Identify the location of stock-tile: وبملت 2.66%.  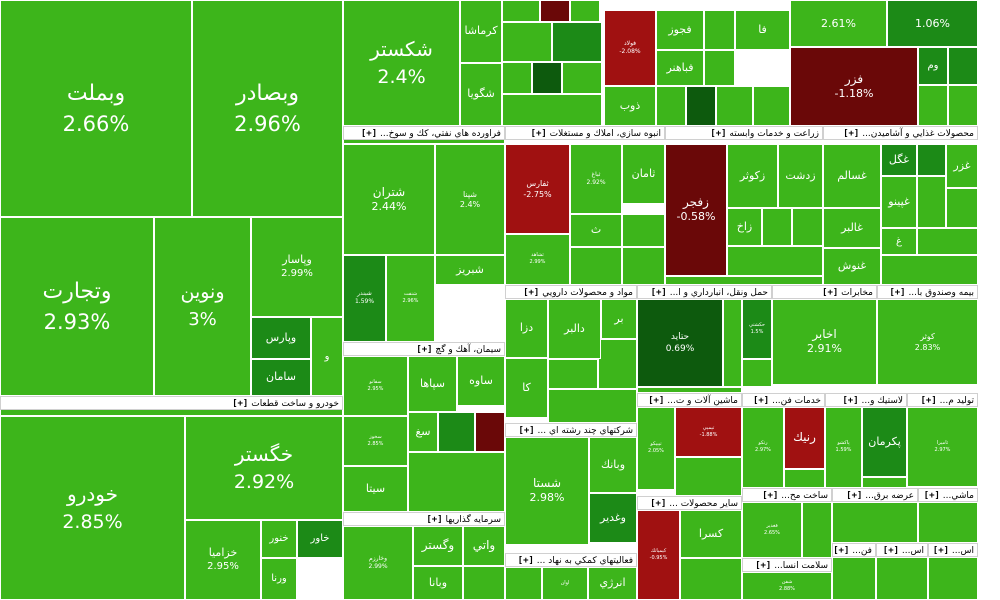
(96, 108).